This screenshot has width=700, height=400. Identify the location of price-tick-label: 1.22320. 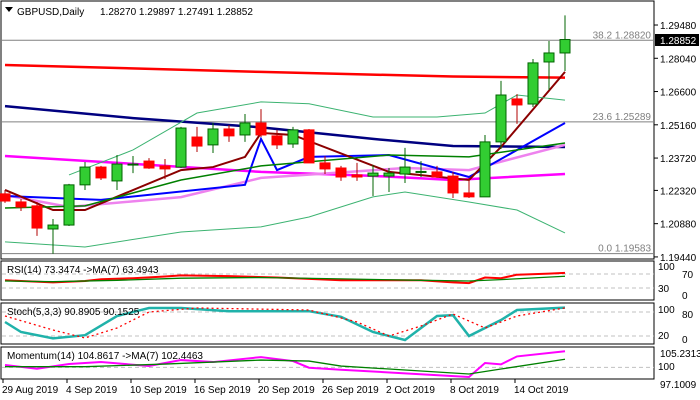
(678, 191).